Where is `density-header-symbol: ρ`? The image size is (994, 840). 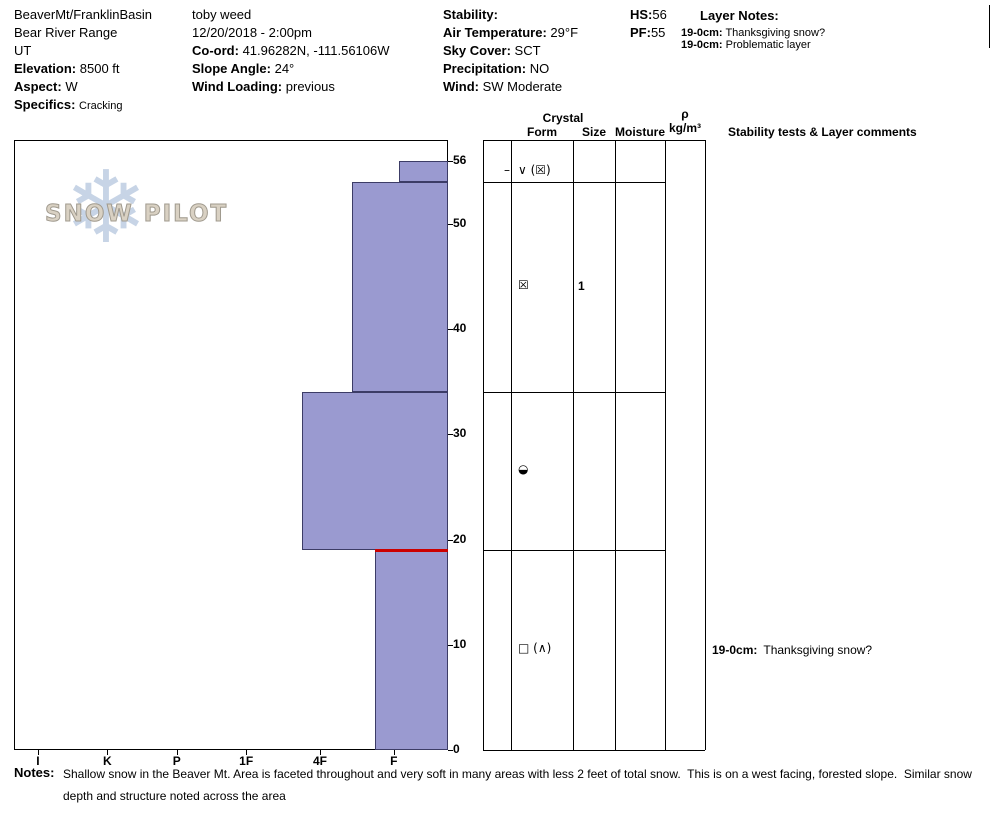
density-header-symbol: ρ is located at coordinates (685, 114).